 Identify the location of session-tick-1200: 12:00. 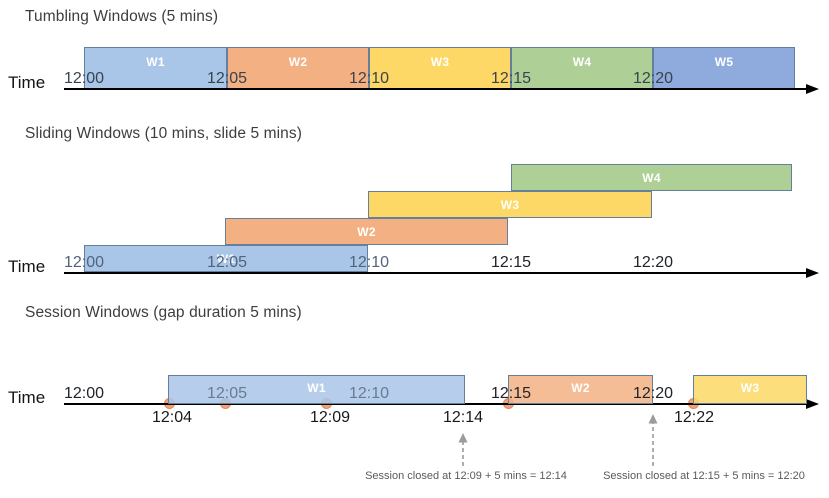
(84, 393).